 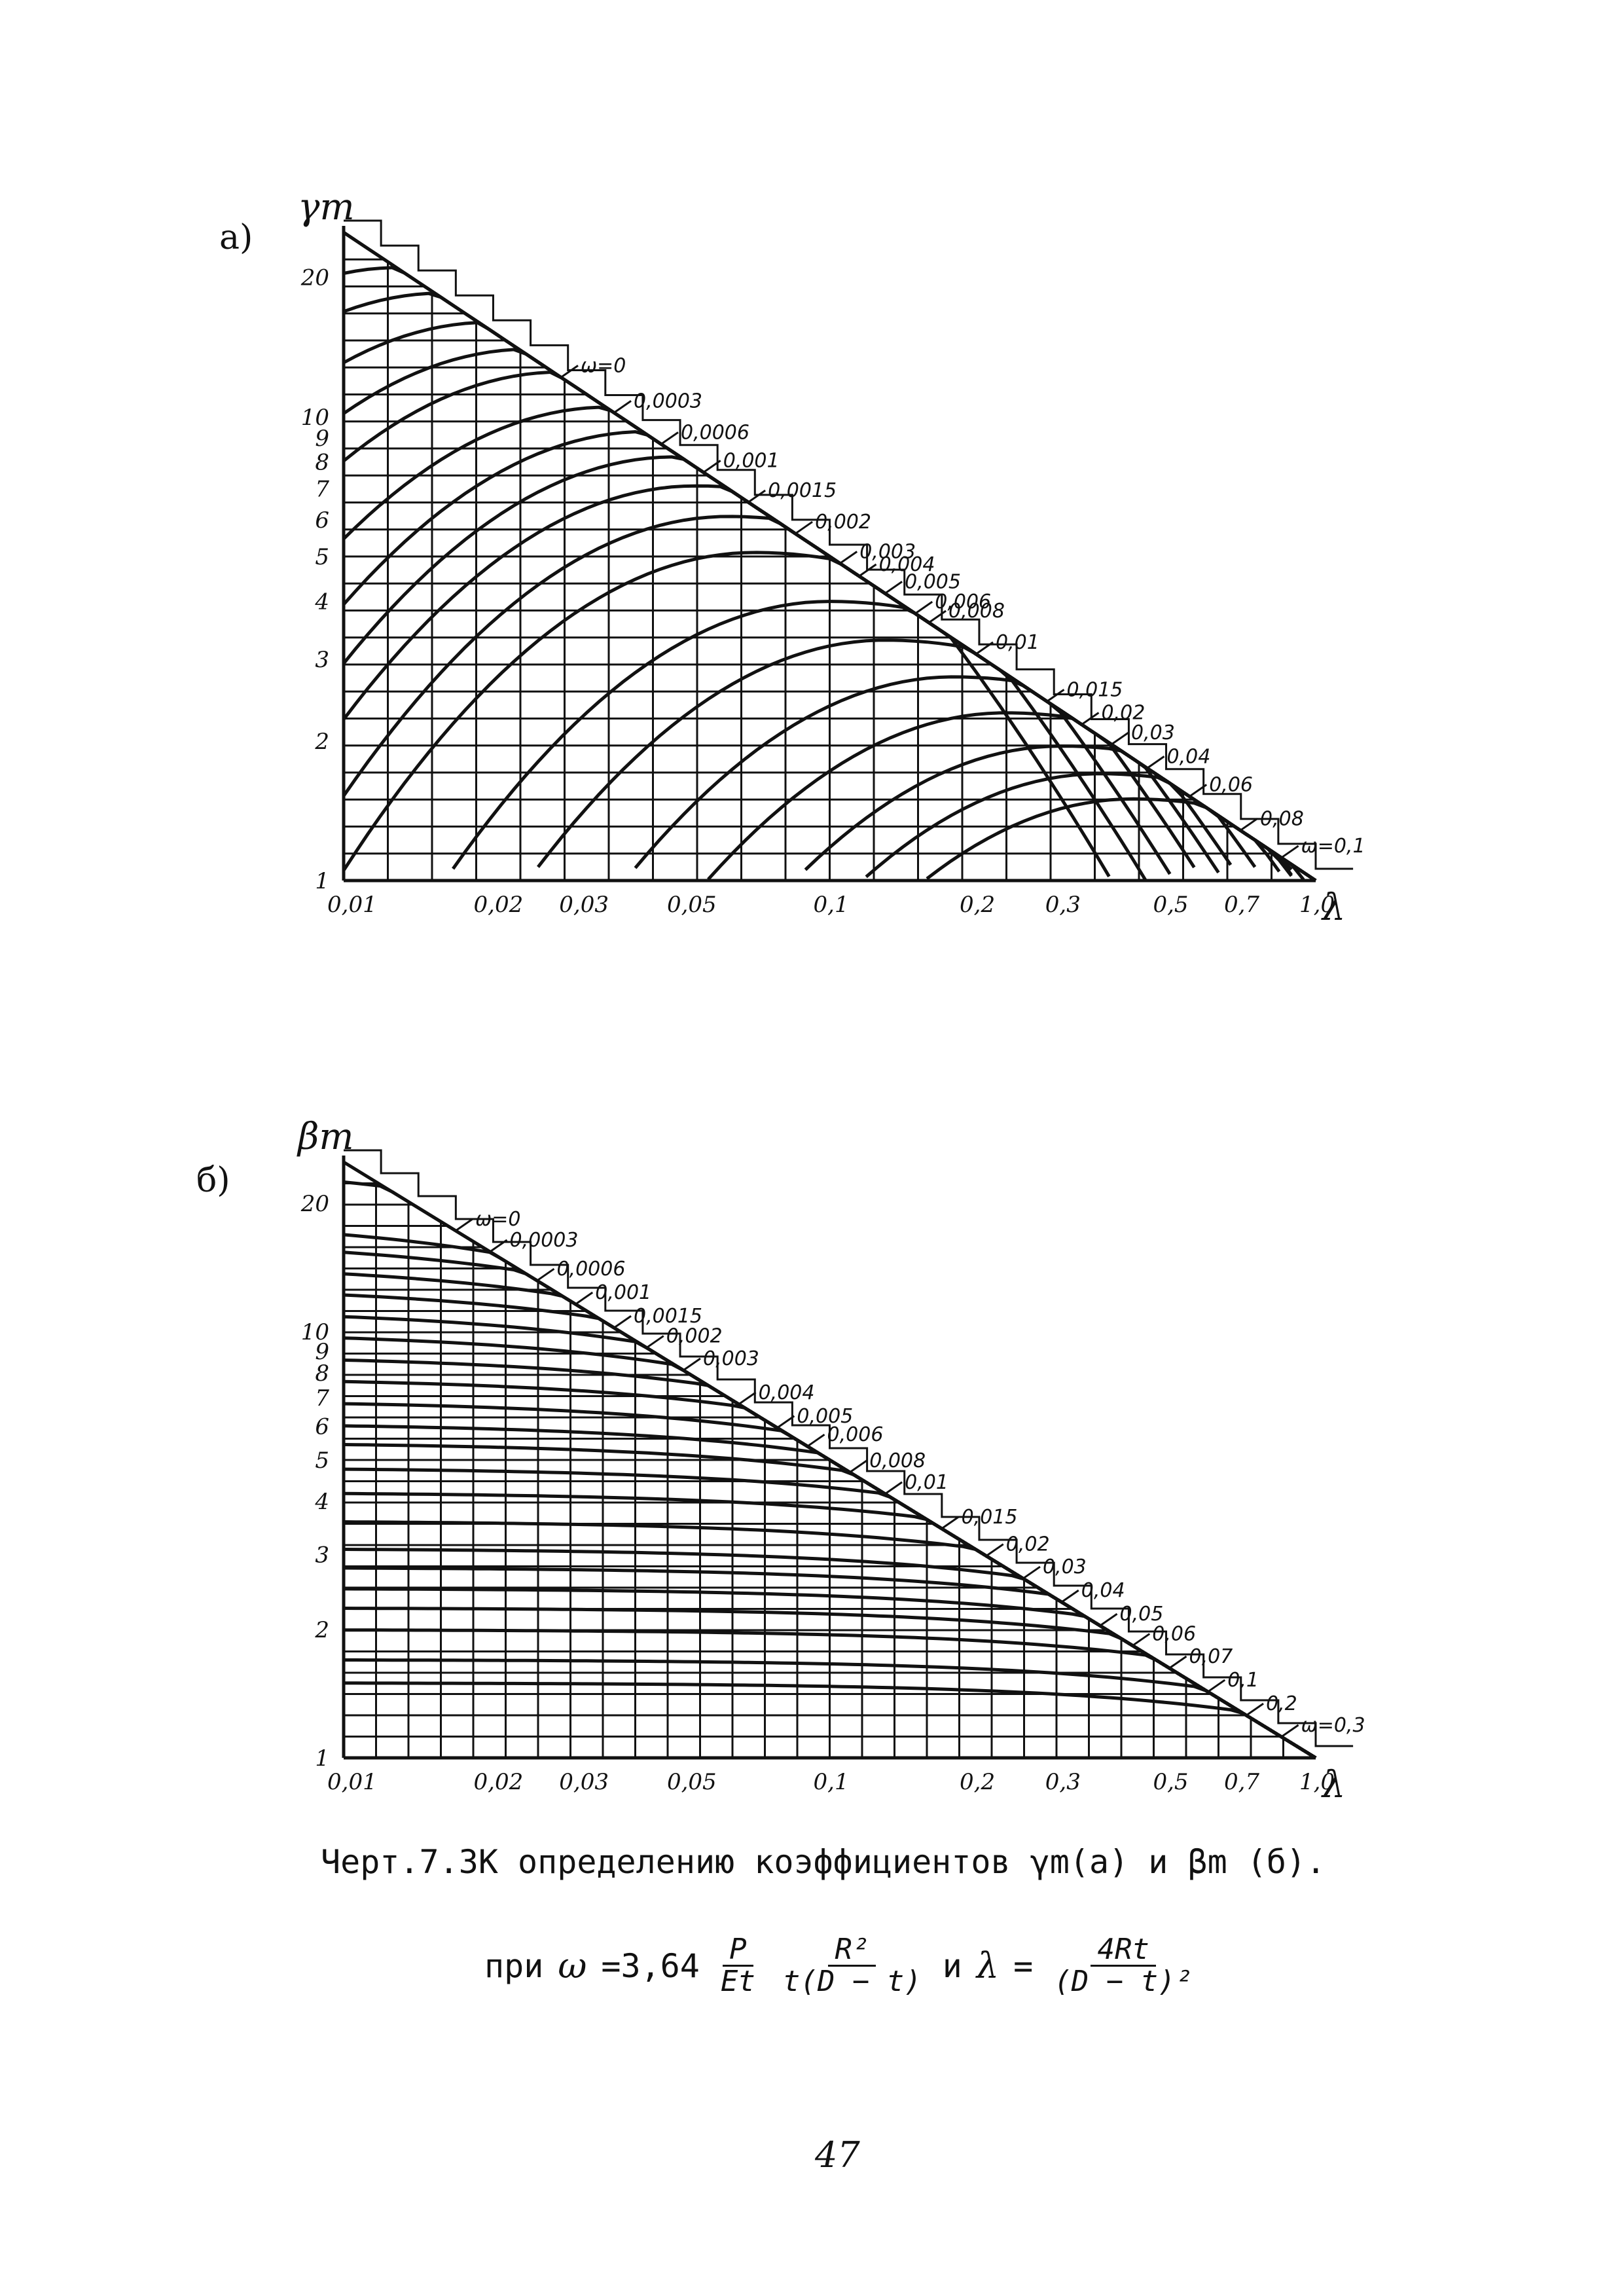 What do you see at coordinates (322, 490) in the screenshot?
I see `y-tick-label: 7` at bounding box center [322, 490].